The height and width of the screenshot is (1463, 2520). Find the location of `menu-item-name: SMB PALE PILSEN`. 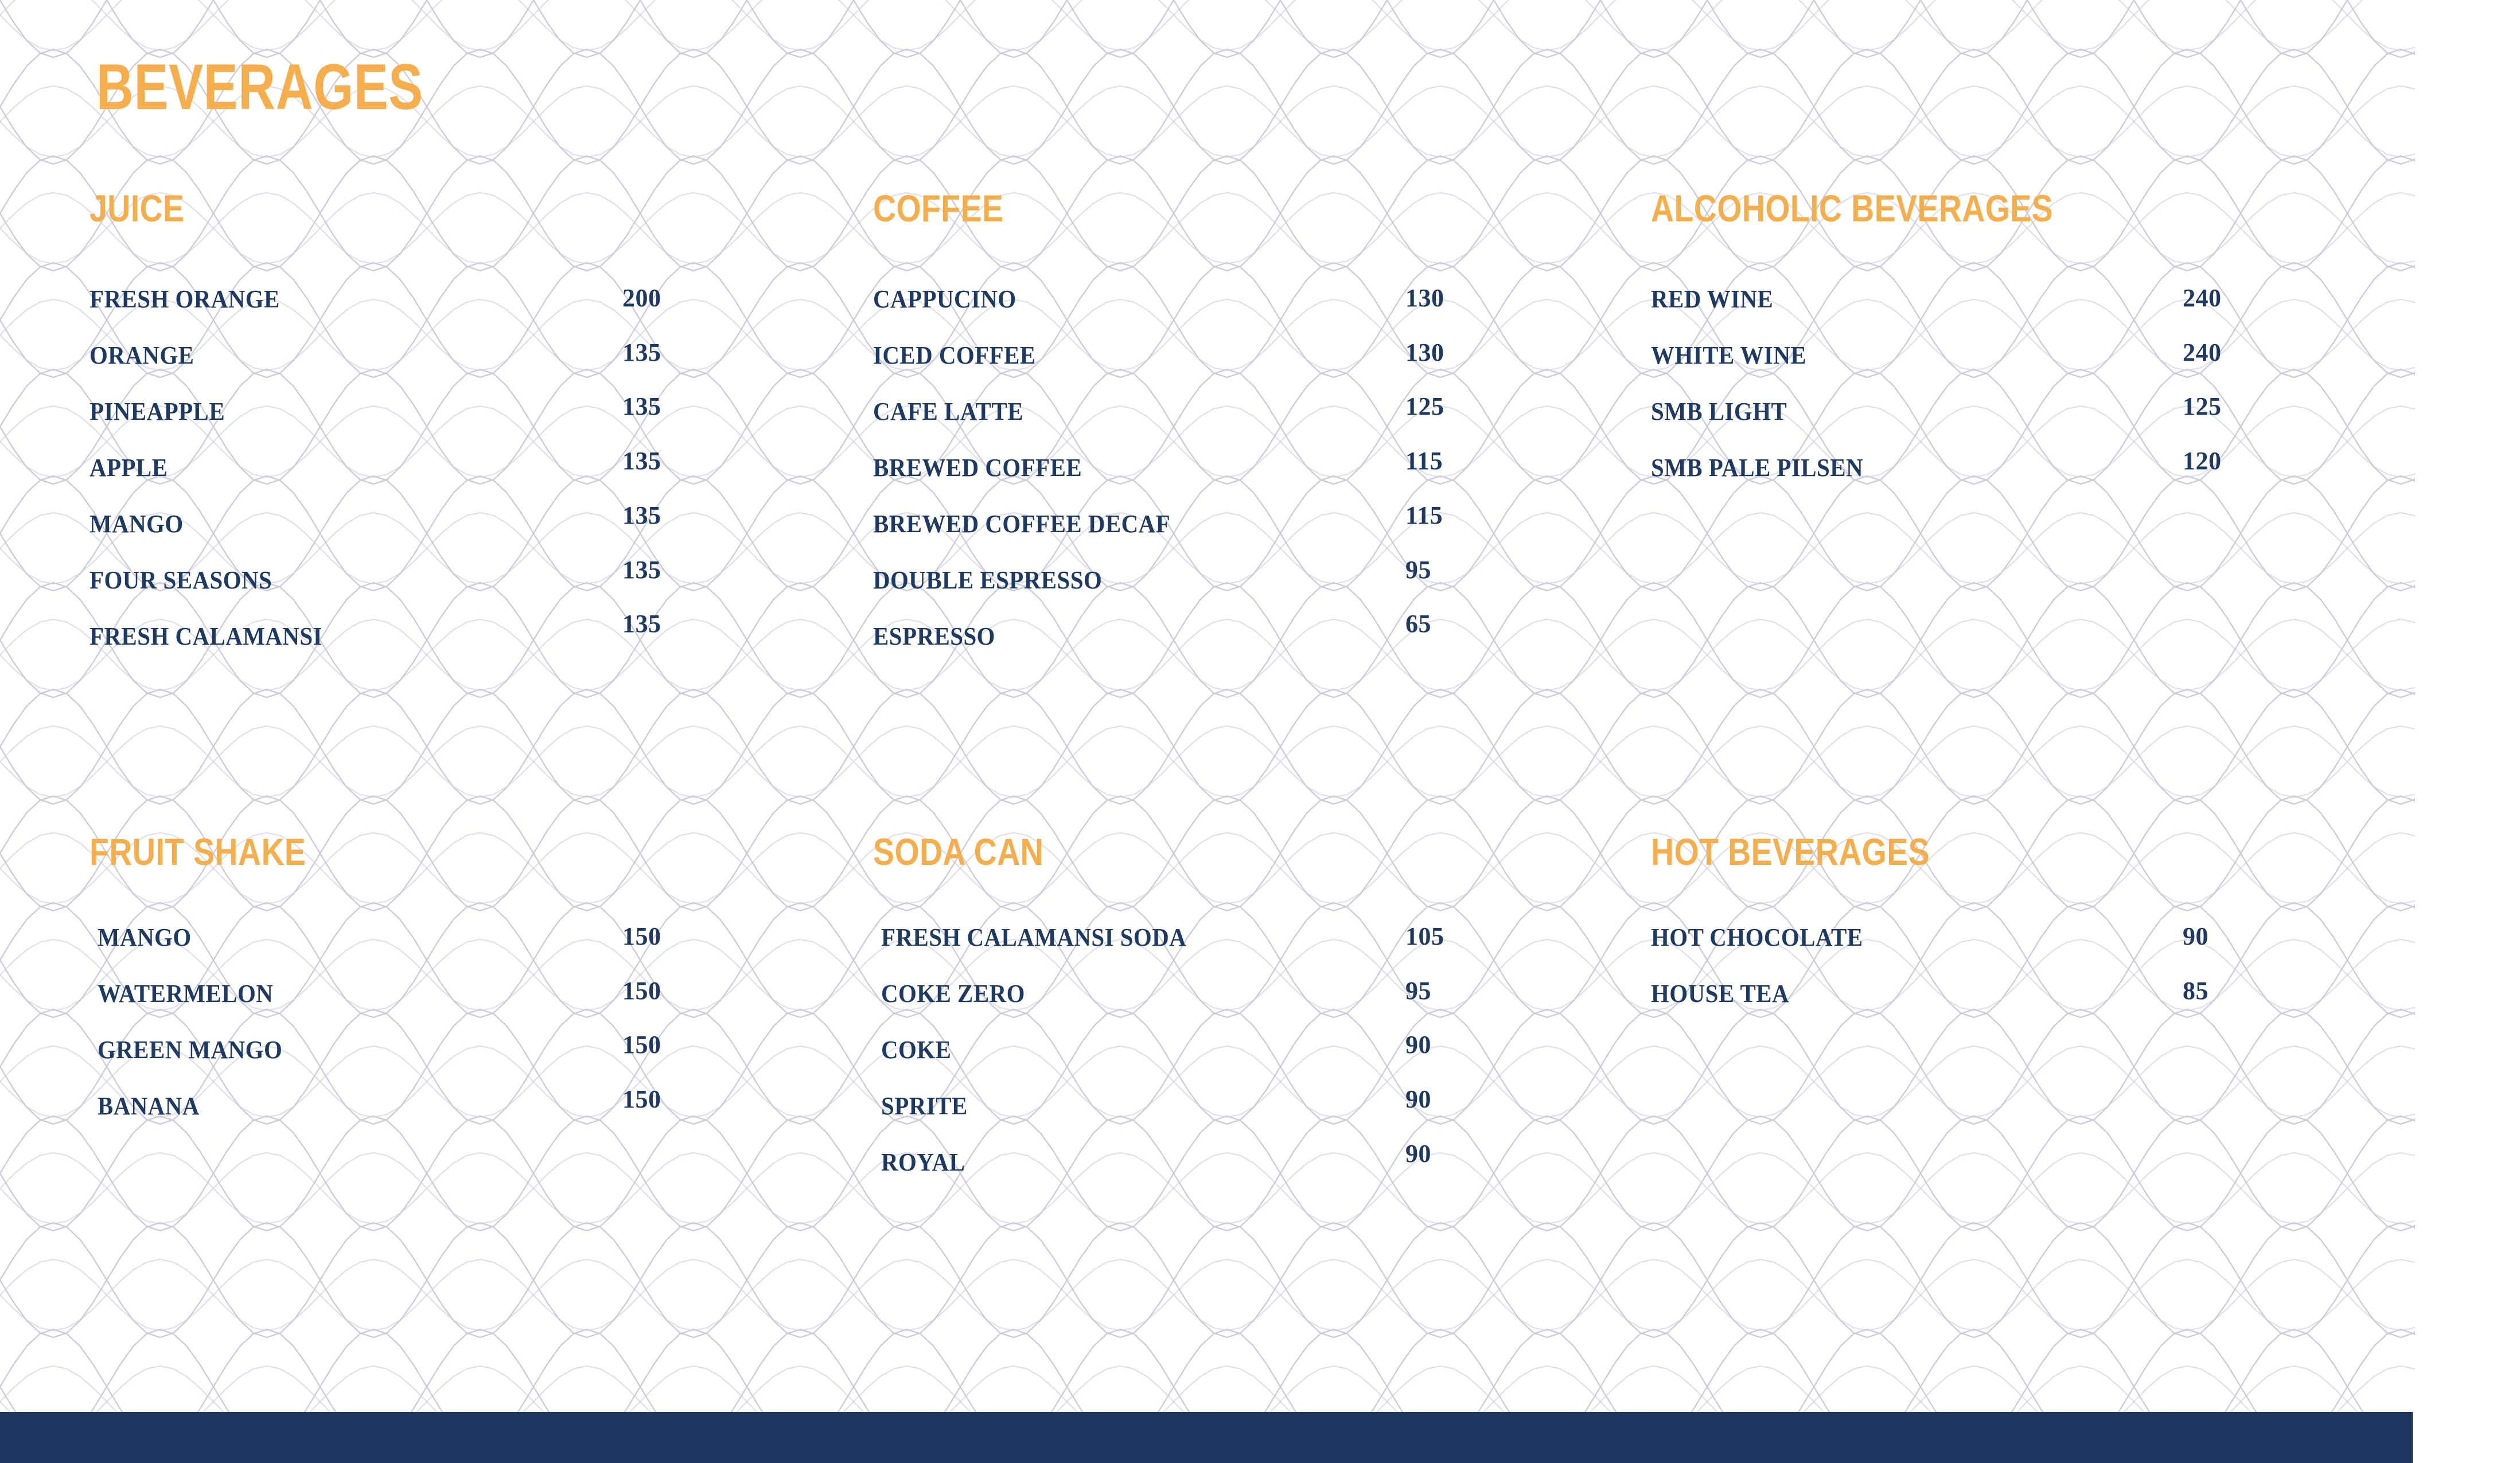

menu-item-name: SMB PALE PILSEN is located at coordinates (1757, 468).